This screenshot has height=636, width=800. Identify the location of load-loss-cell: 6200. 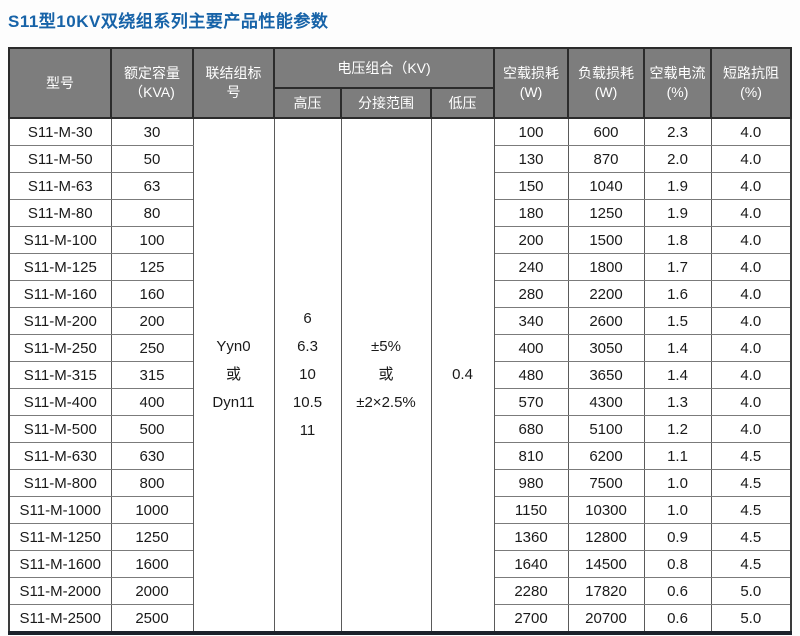
(606, 456).